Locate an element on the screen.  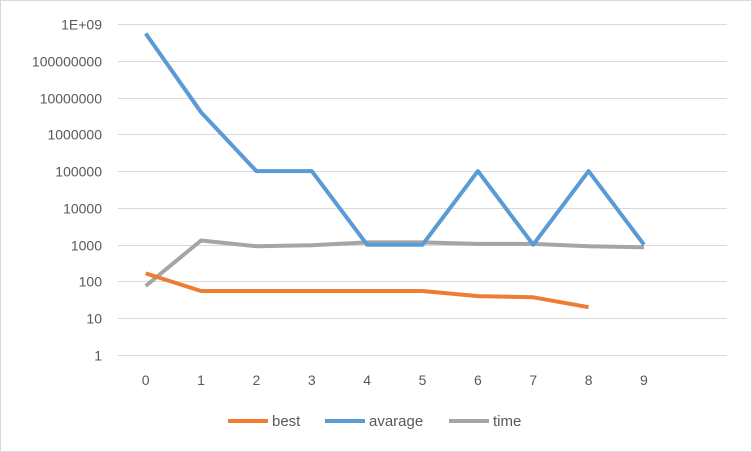
legend-item-time: time is located at coordinates (485, 421).